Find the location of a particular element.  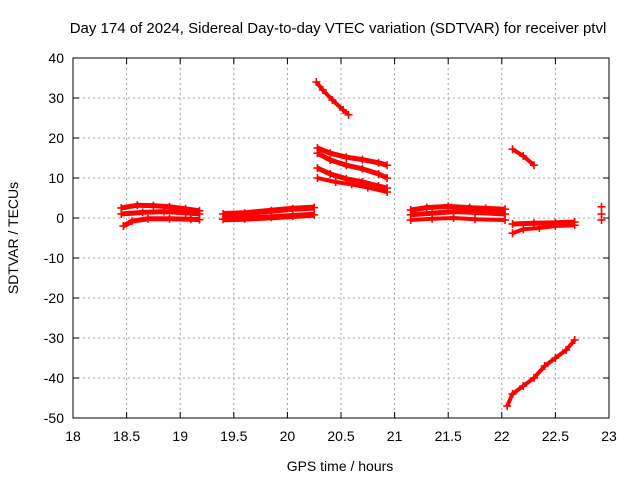

y-tick-label: -20 is located at coordinates (54, 298).